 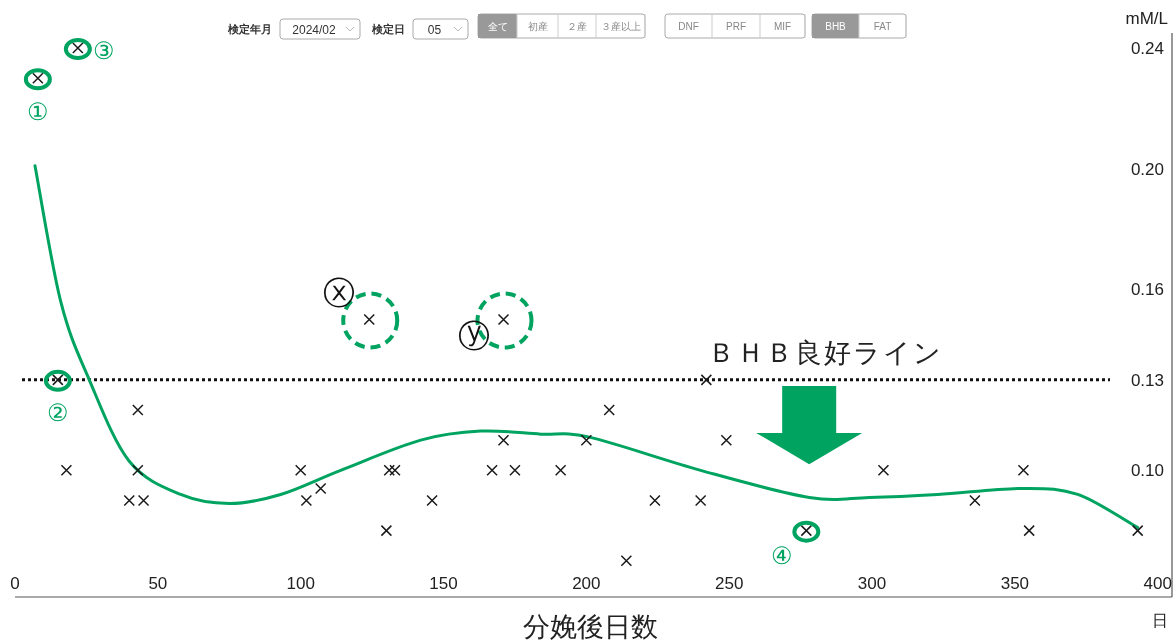 I want to click on annotation: ⓧ, so click(x=339, y=292).